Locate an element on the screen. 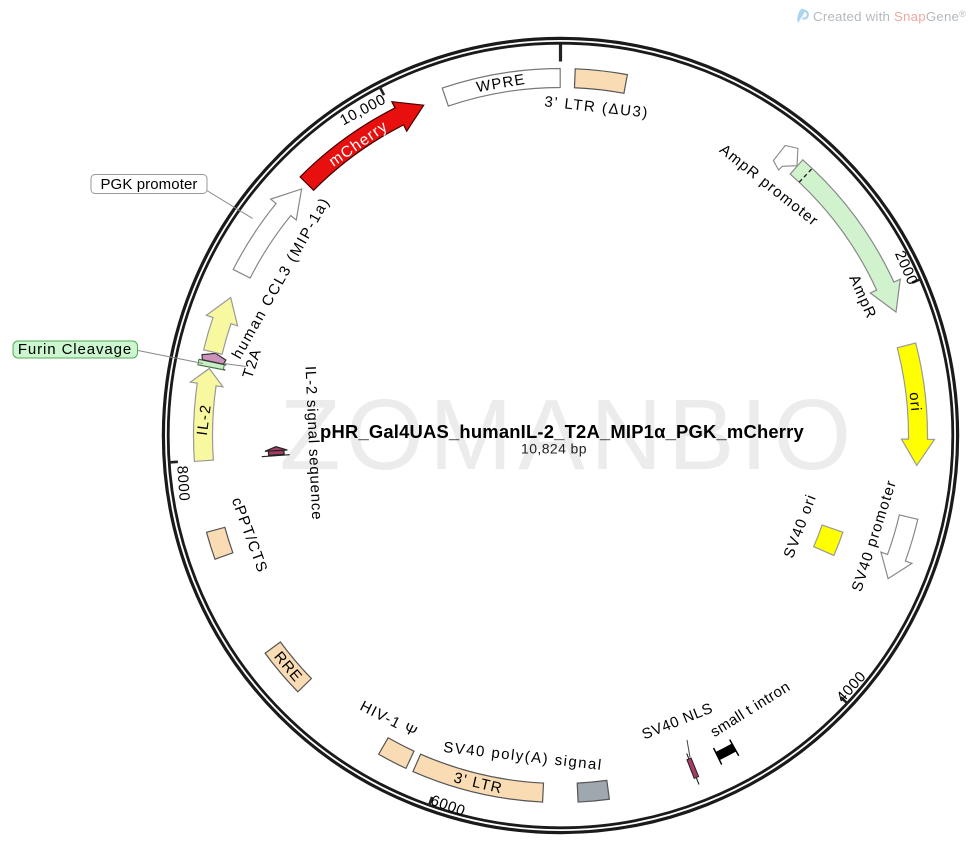 This screenshot has width=976, height=867. svg-text: IL-2 is located at coordinates (204, 420).